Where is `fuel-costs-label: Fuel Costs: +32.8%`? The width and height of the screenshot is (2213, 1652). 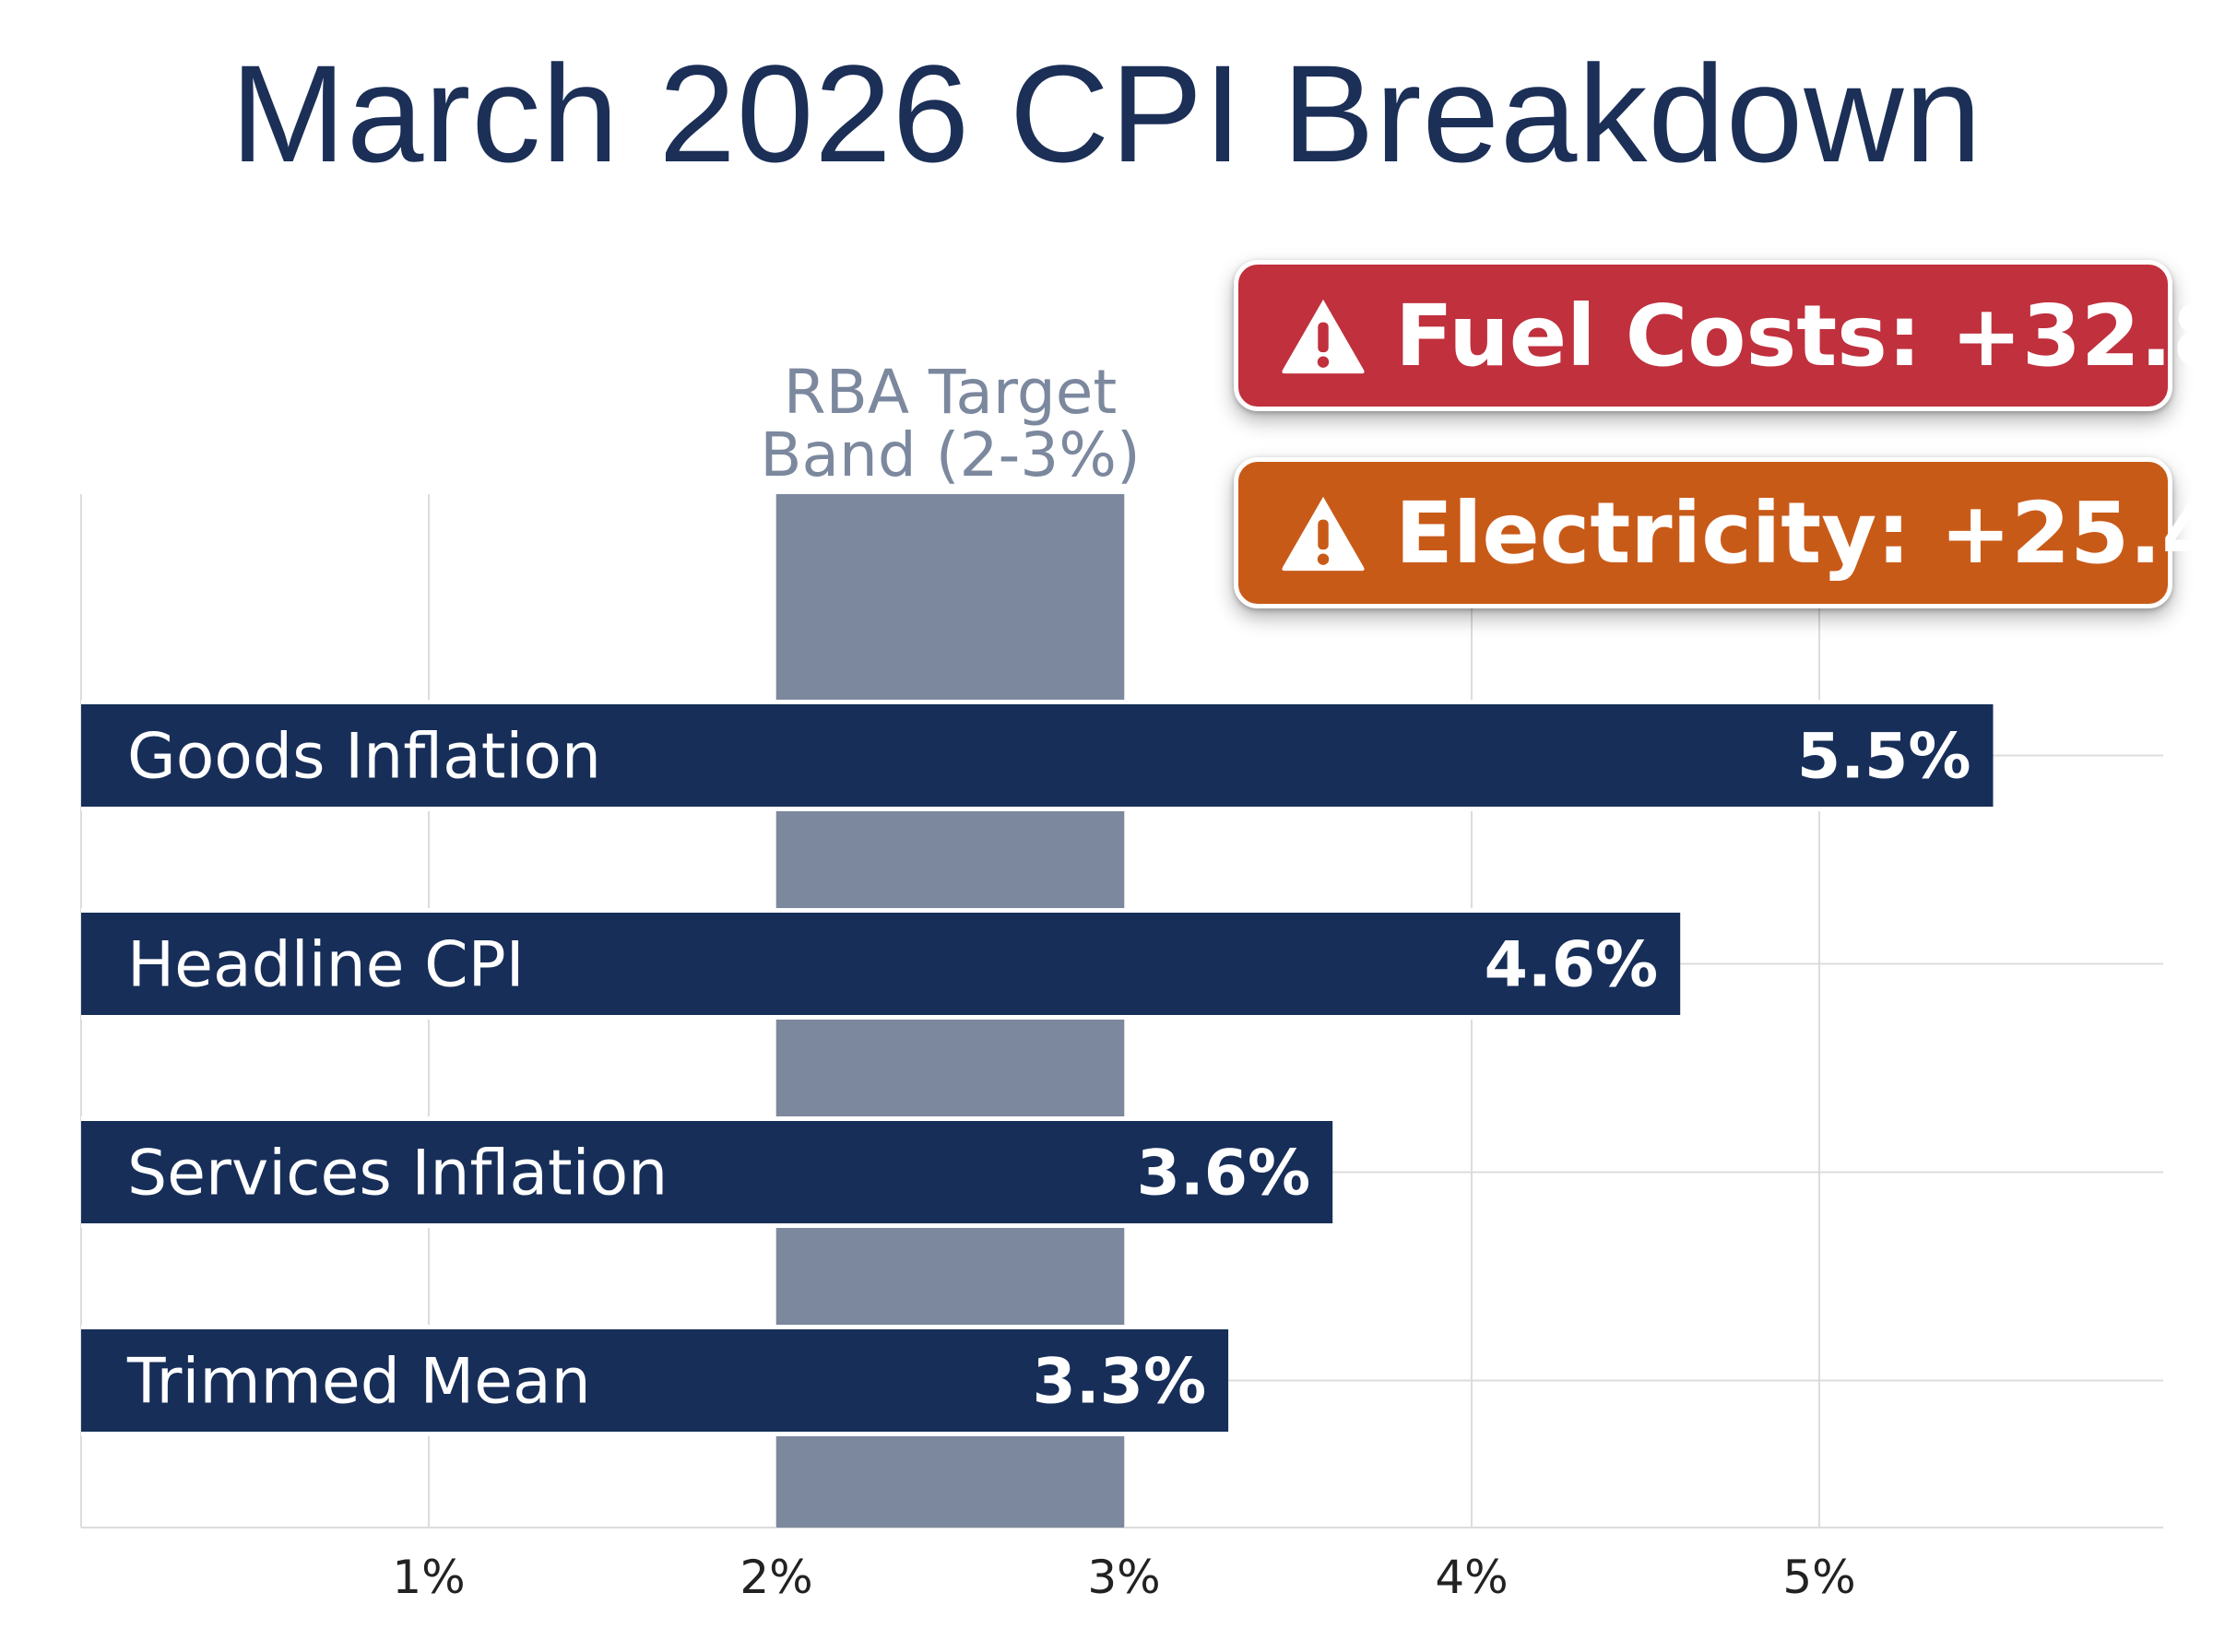 fuel-costs-label: Fuel Costs: +32.8% is located at coordinates (1804, 335).